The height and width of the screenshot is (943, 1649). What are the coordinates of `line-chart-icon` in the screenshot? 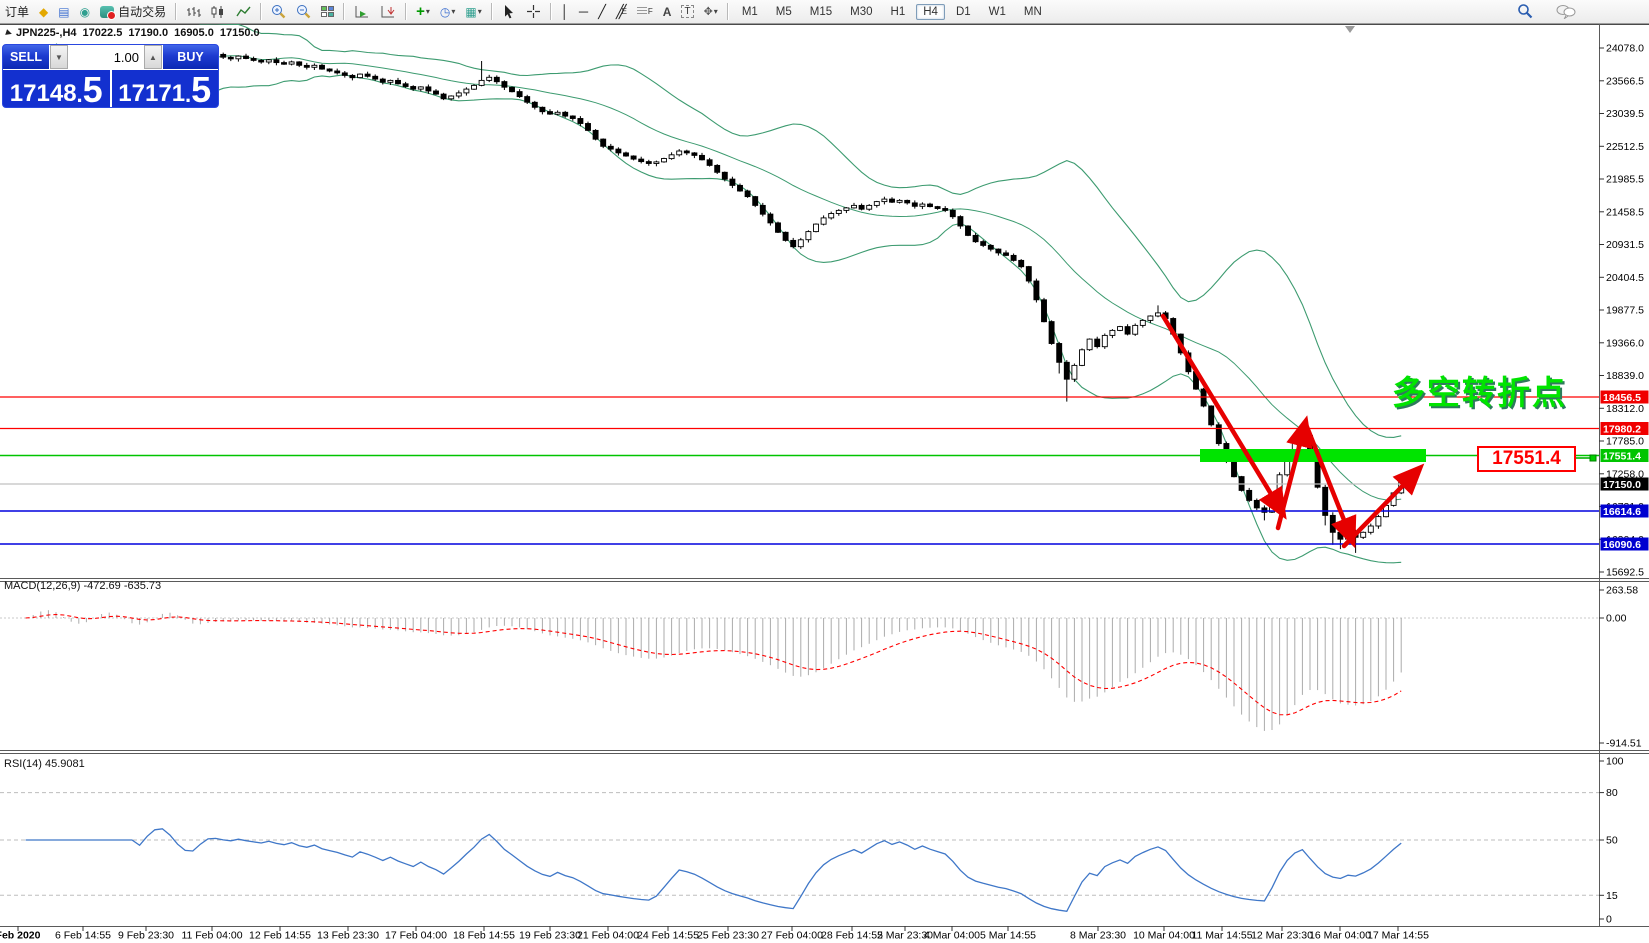 It's located at (243, 12).